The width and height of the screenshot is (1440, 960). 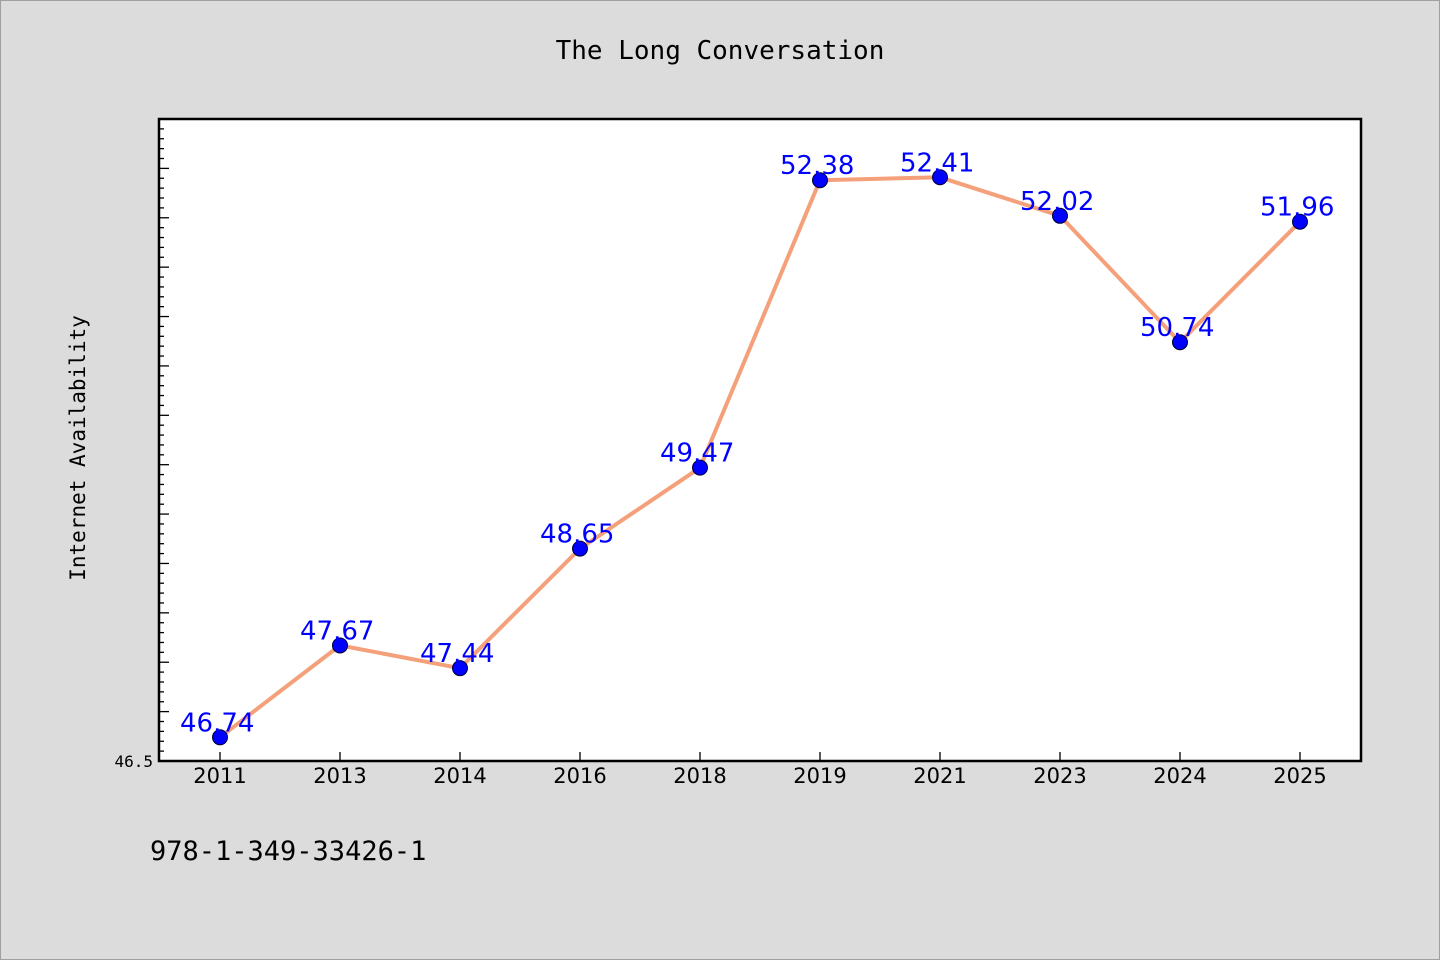 What do you see at coordinates (817, 166) in the screenshot?
I see `data-label: 52.38` at bounding box center [817, 166].